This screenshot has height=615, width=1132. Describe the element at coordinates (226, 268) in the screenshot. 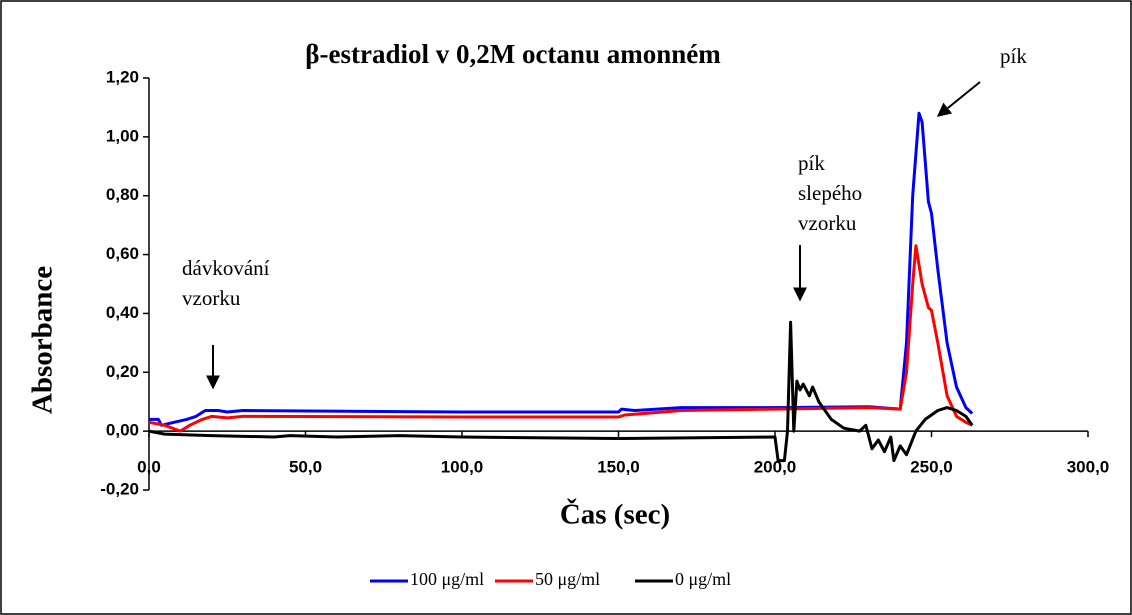

I see `annotation: dávkování` at that location.